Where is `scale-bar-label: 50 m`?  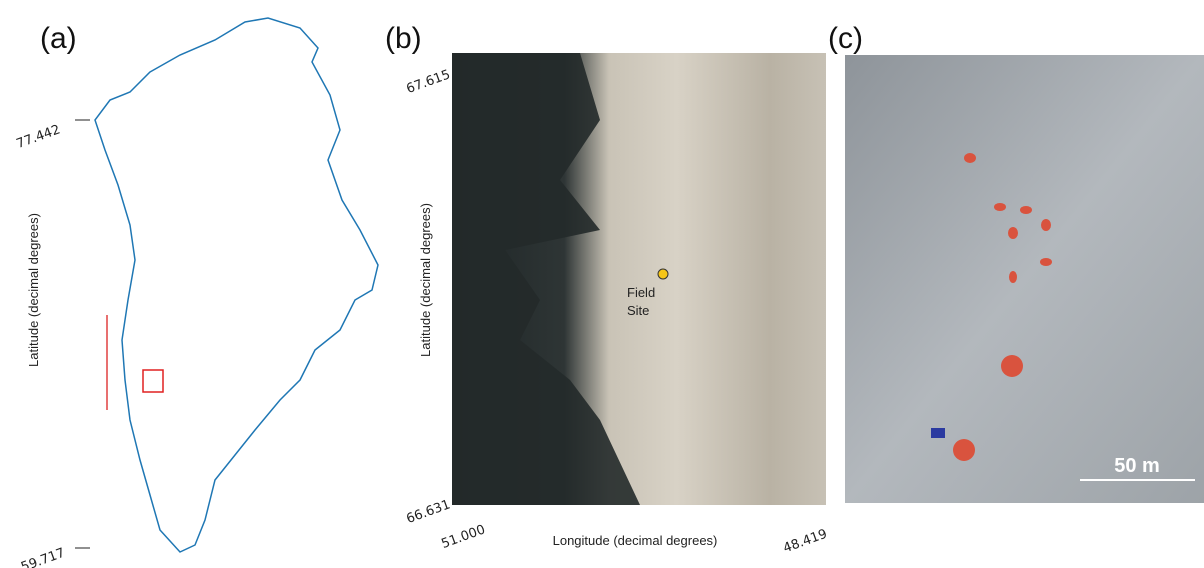 scale-bar-label: 50 m is located at coordinates (1137, 466).